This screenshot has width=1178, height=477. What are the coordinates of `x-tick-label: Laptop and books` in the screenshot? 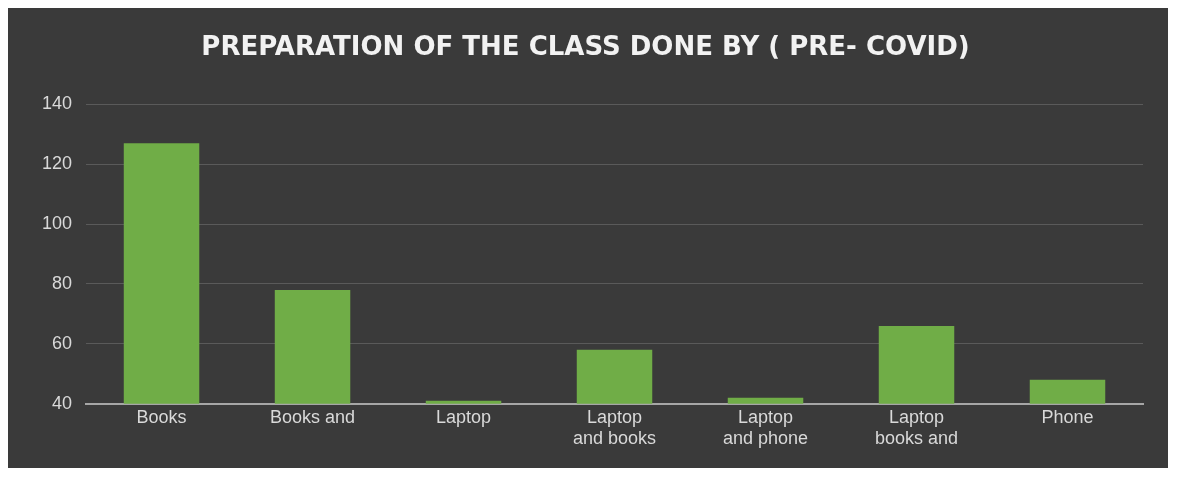 It's located at (614, 427).